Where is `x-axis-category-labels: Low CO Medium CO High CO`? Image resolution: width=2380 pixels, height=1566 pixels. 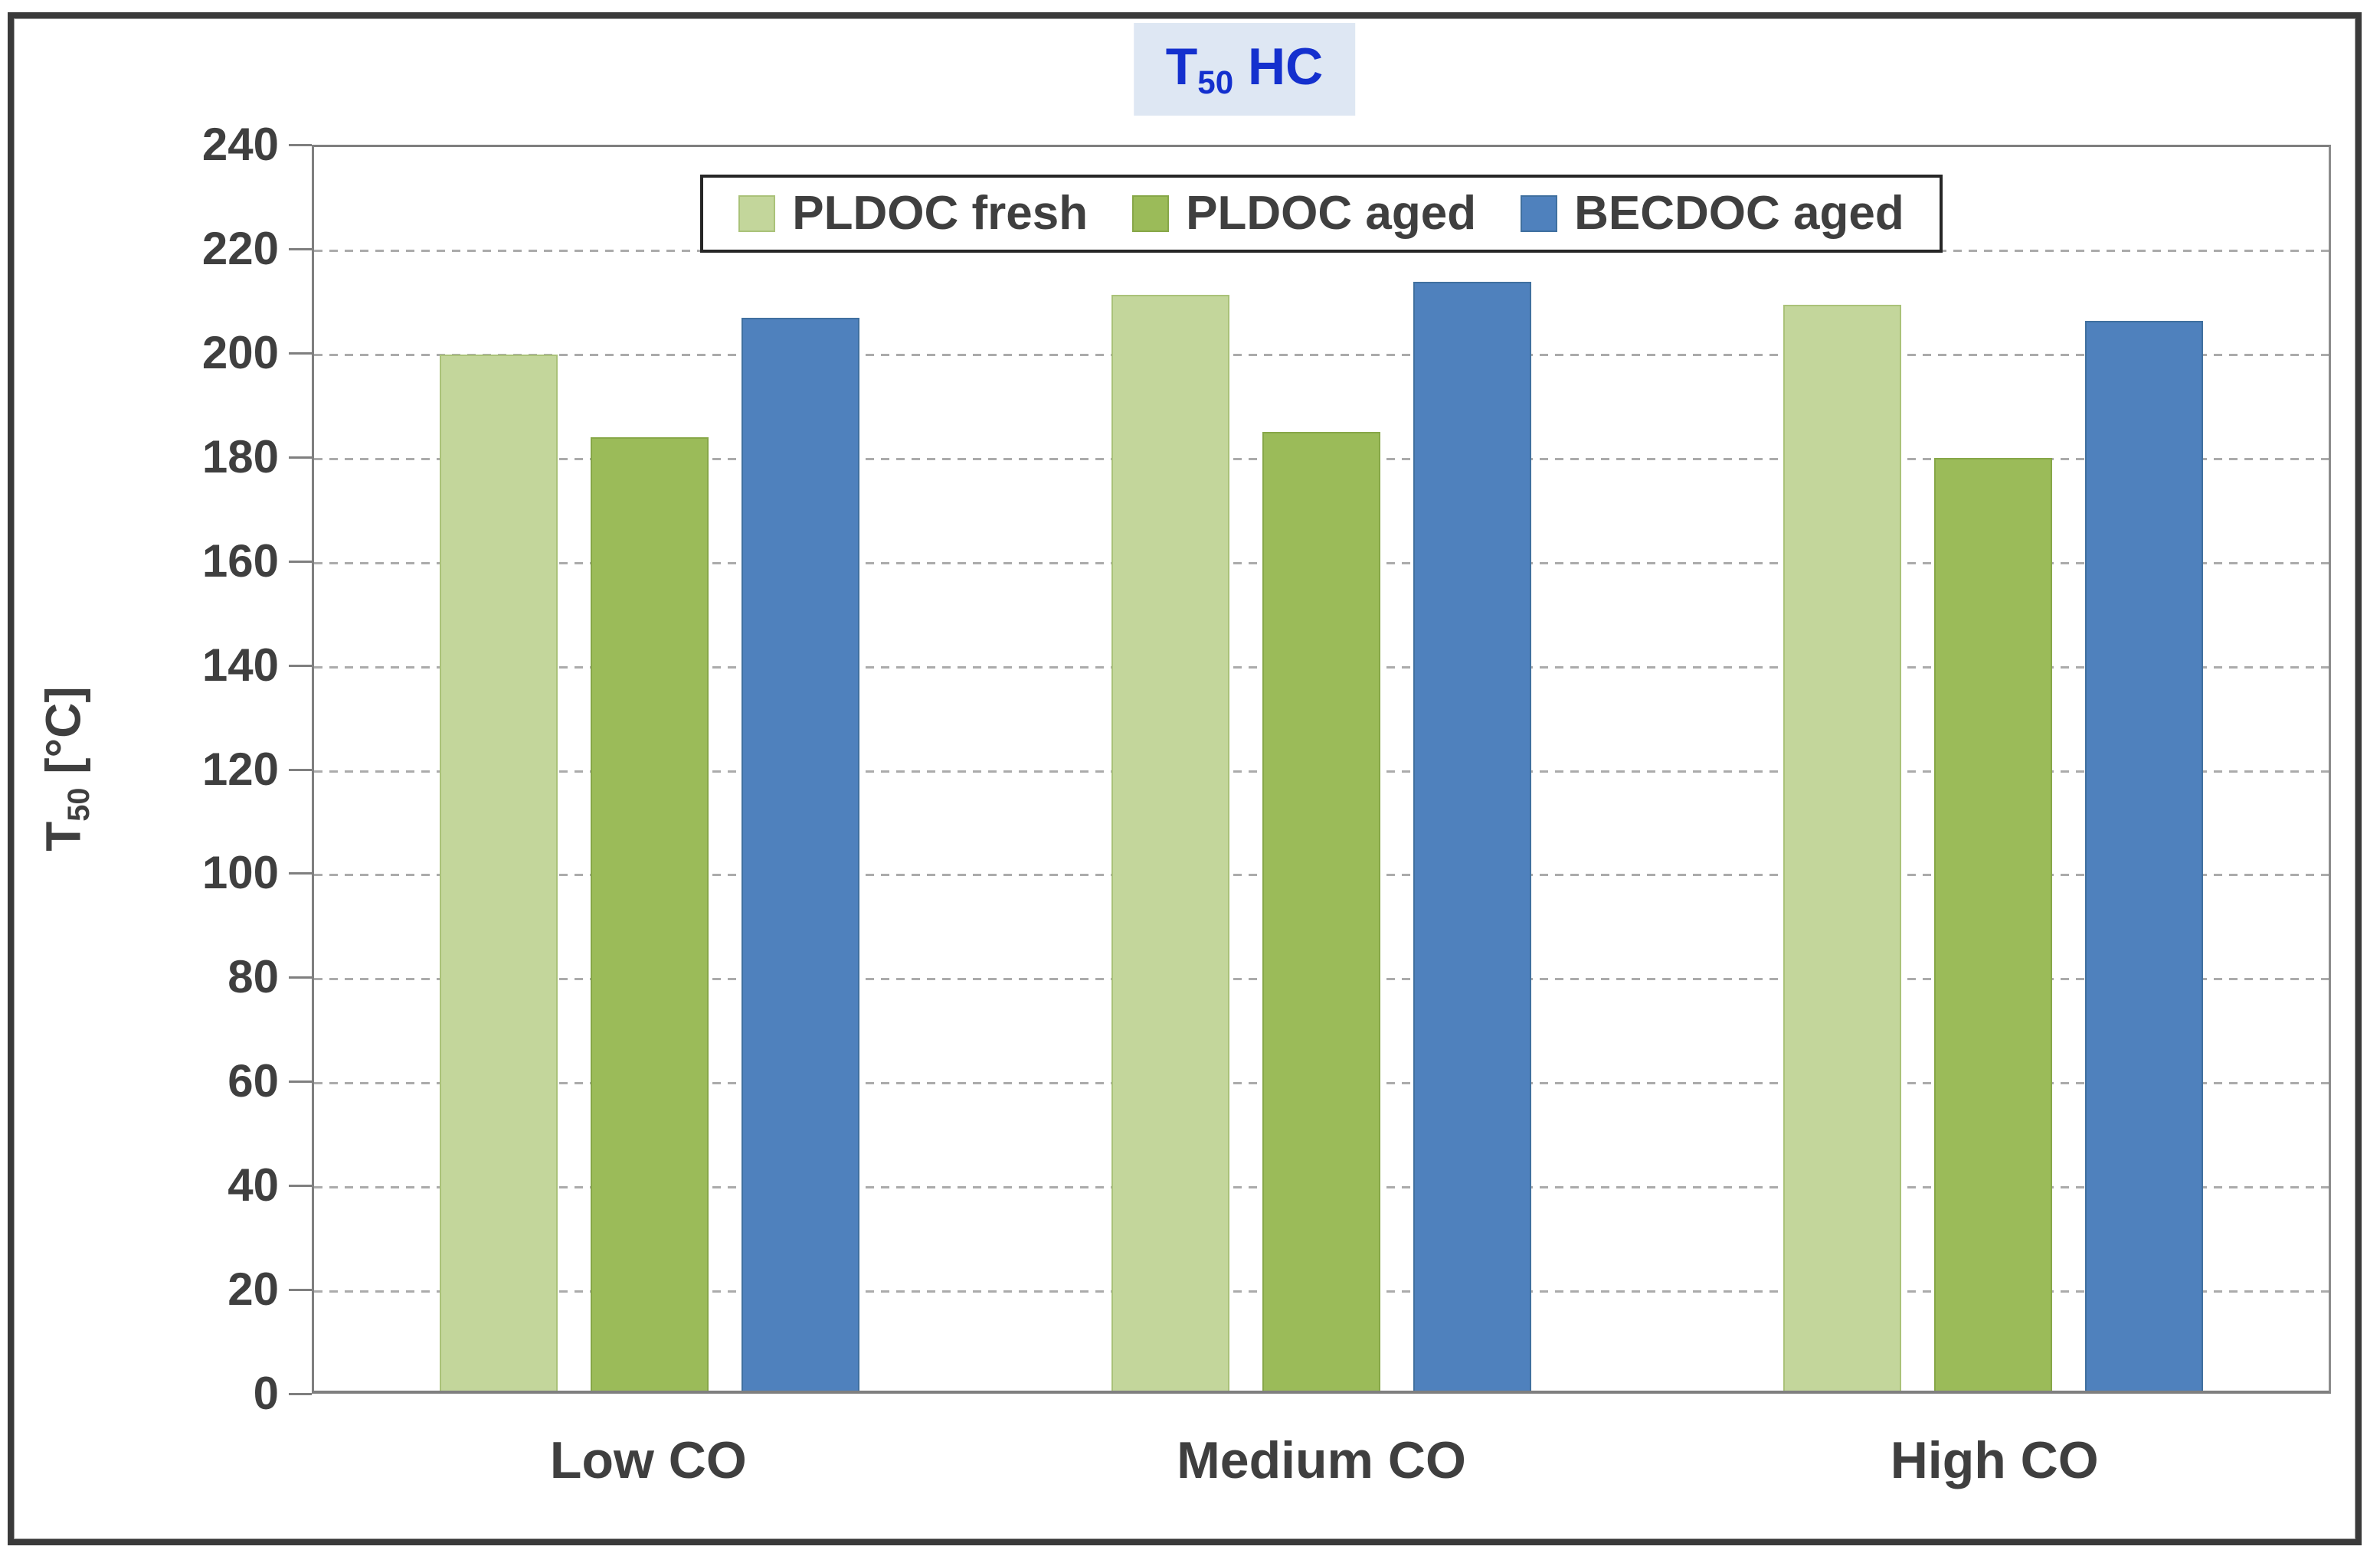 x-axis-category-labels: Low CO Medium CO High CO is located at coordinates (1321, 1460).